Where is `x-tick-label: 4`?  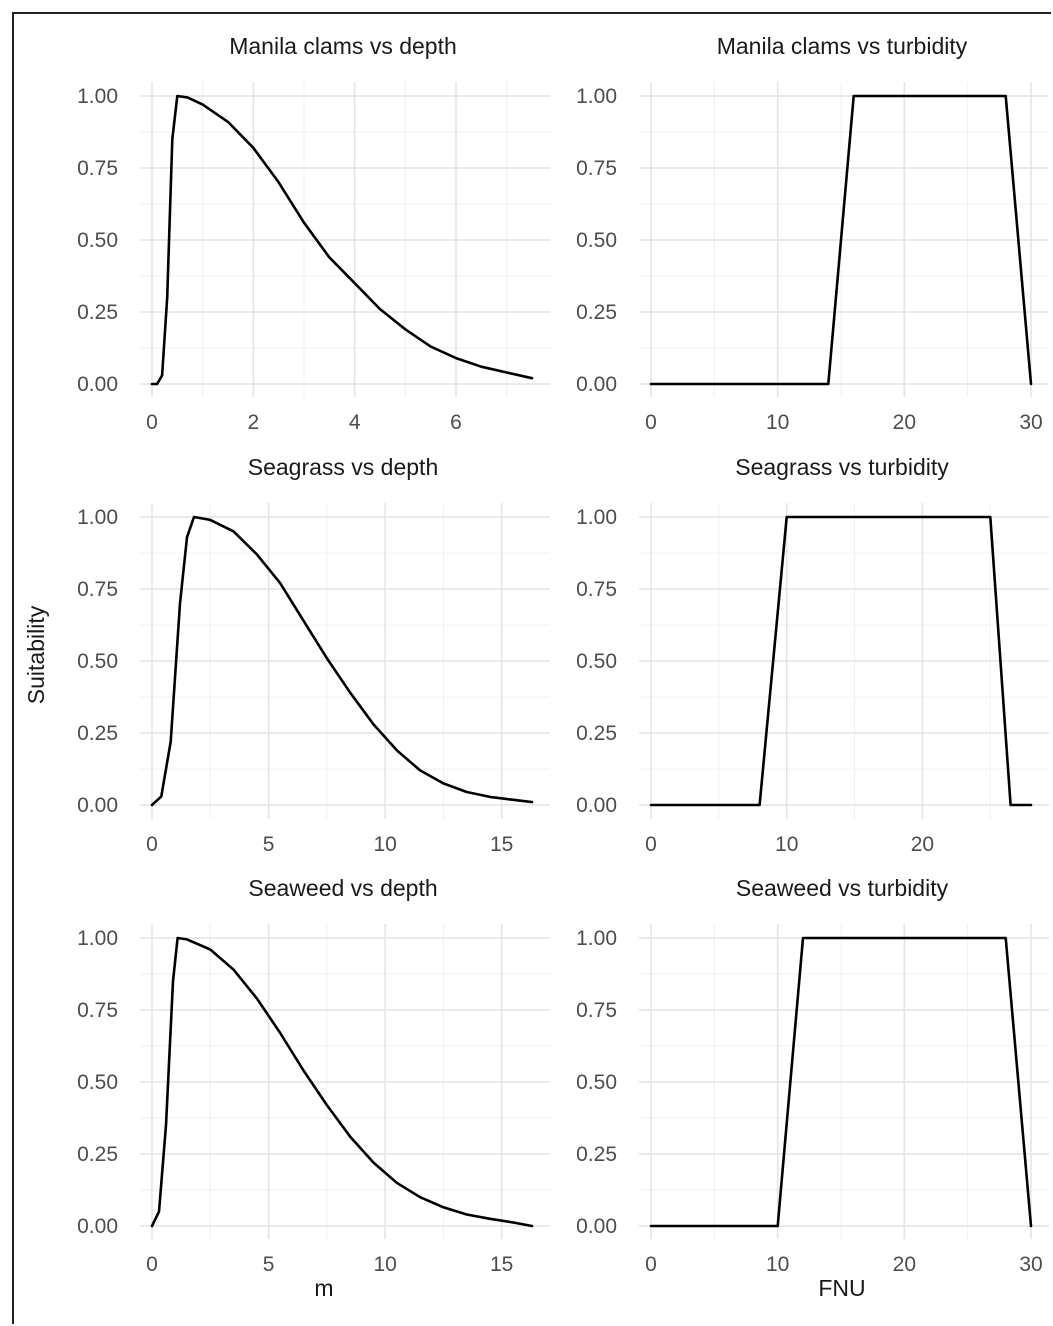 x-tick-label: 4 is located at coordinates (355, 422).